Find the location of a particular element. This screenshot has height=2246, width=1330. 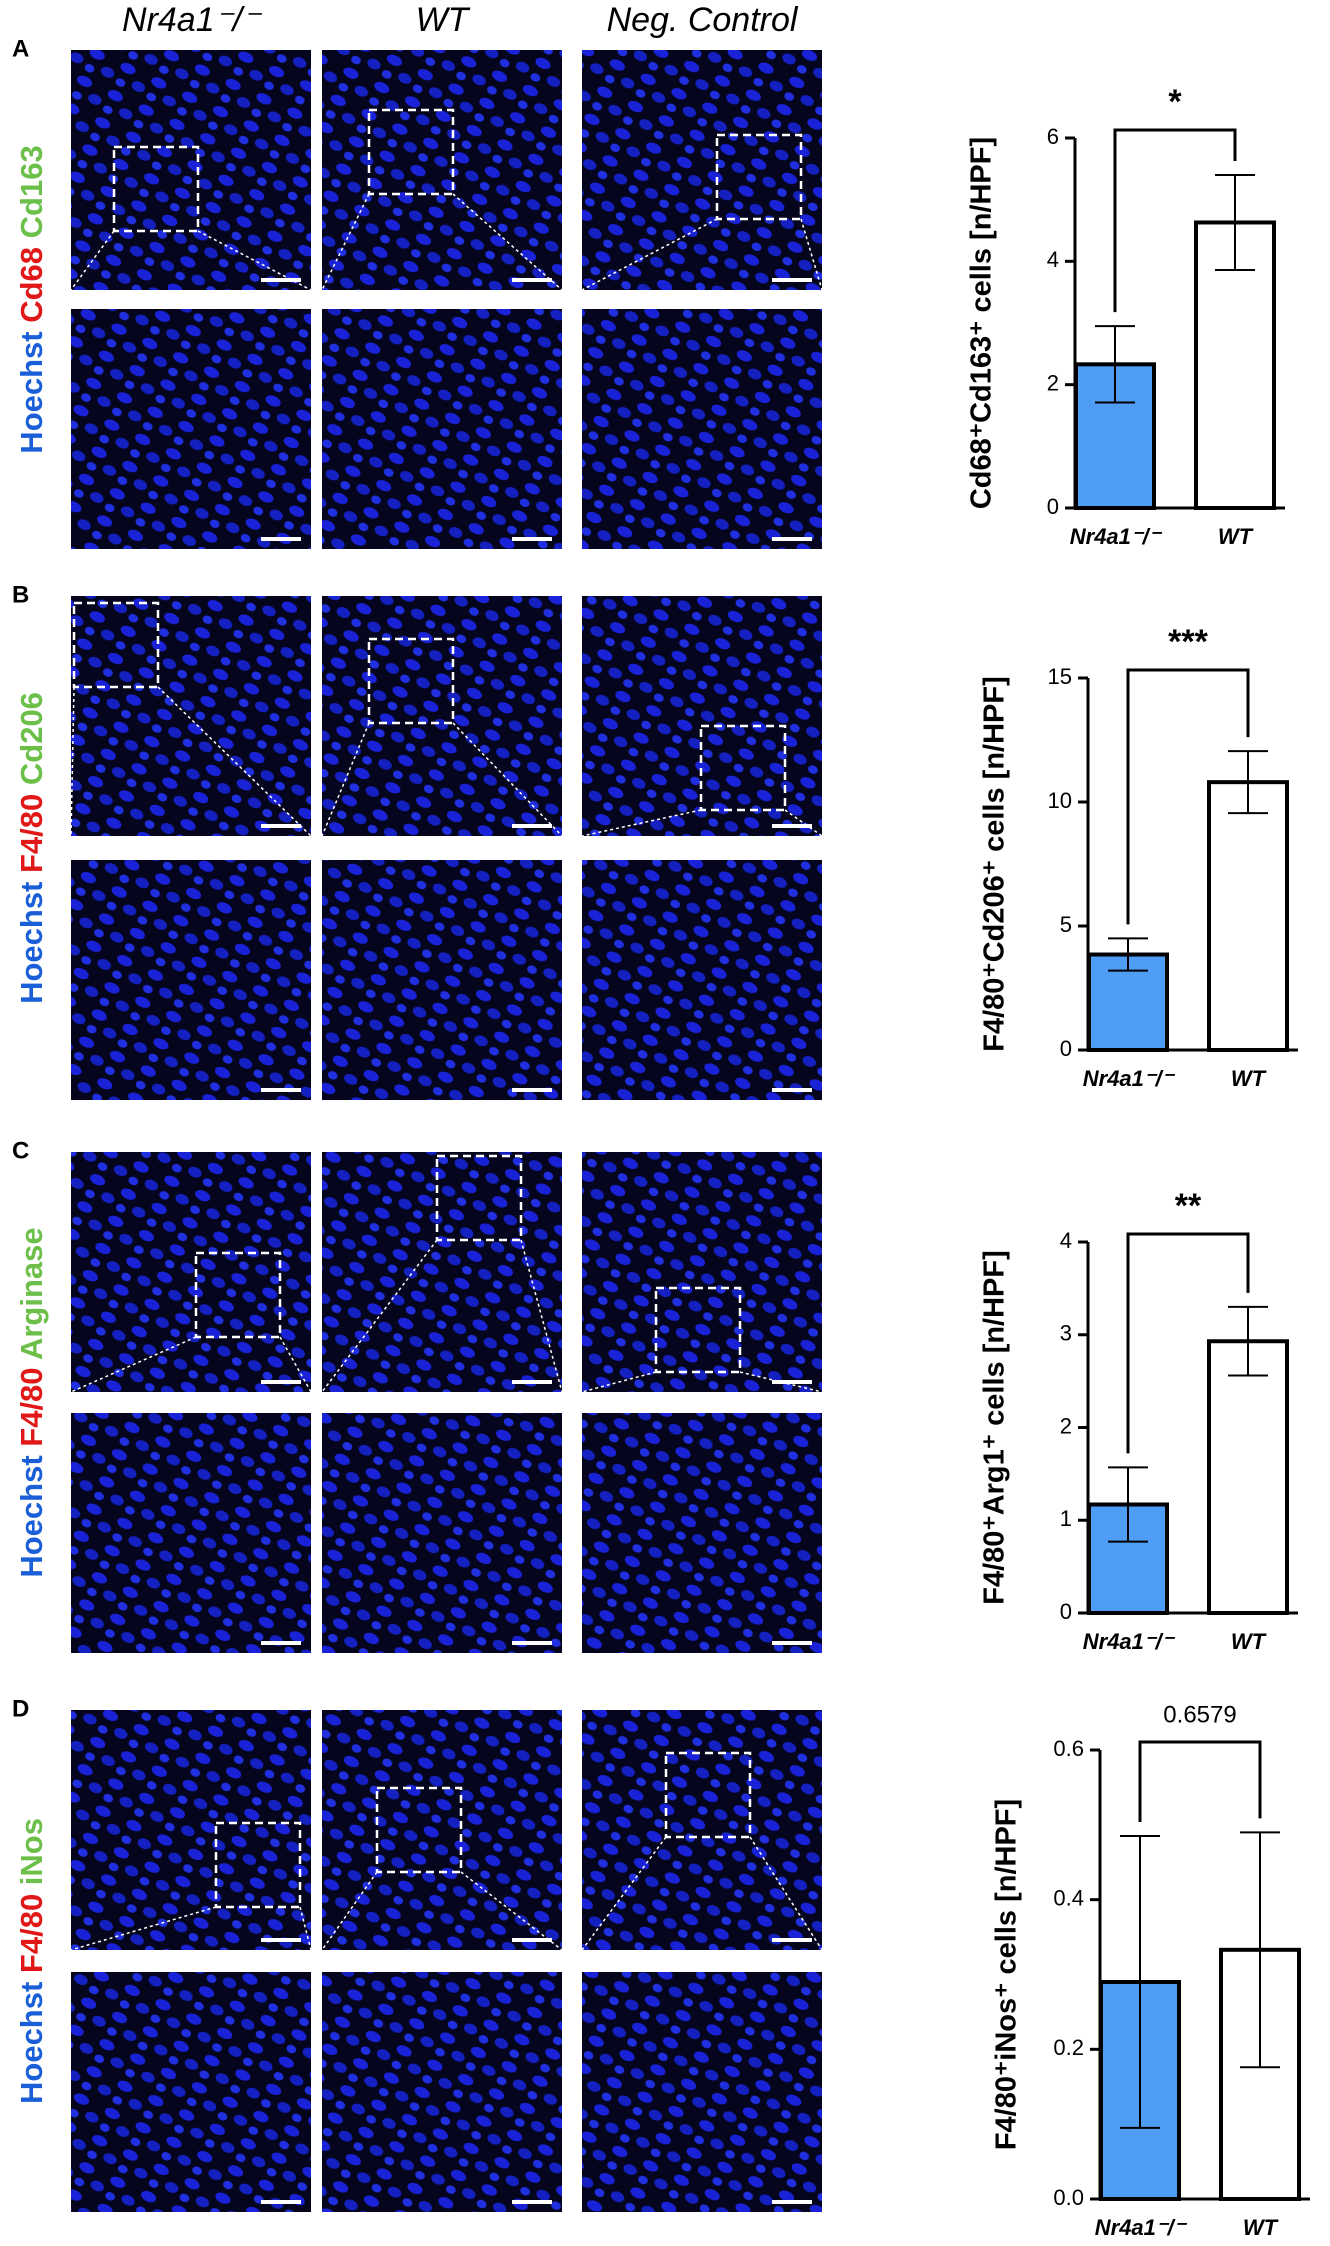

y-tick-label: 0.0 is located at coordinates (1068, 2197).